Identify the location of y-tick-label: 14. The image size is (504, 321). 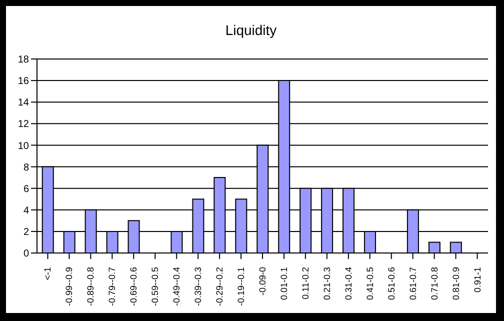
(24, 103).